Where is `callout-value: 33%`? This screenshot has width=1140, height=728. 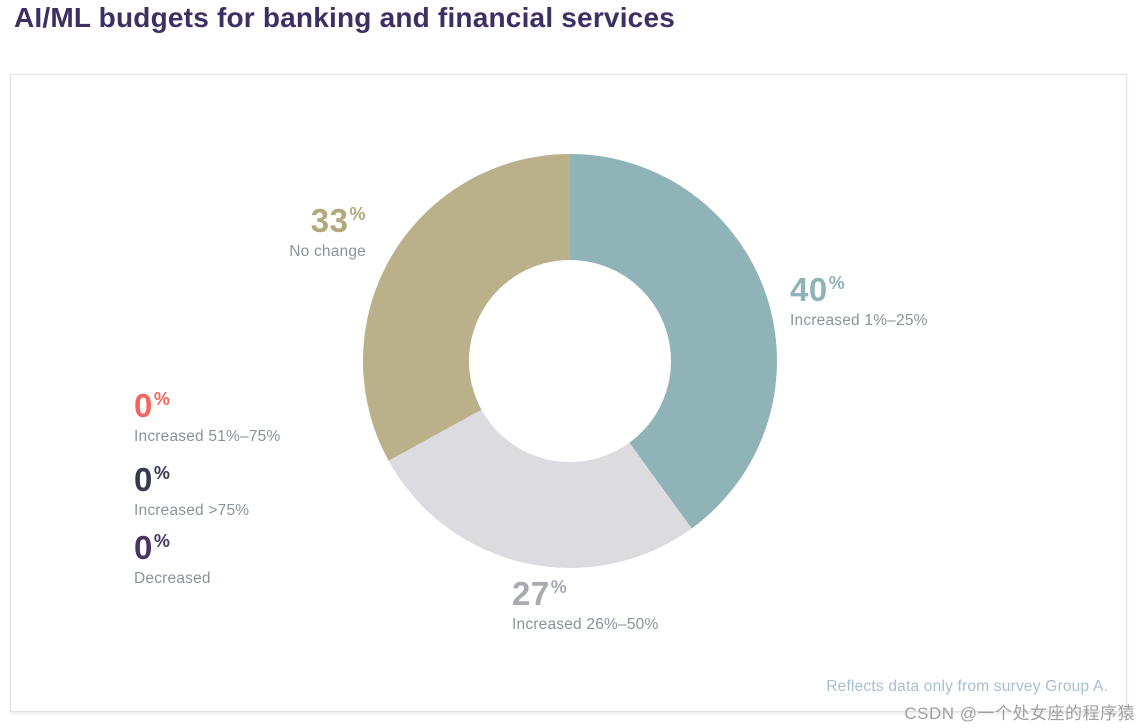
callout-value: 33% is located at coordinates (327, 220).